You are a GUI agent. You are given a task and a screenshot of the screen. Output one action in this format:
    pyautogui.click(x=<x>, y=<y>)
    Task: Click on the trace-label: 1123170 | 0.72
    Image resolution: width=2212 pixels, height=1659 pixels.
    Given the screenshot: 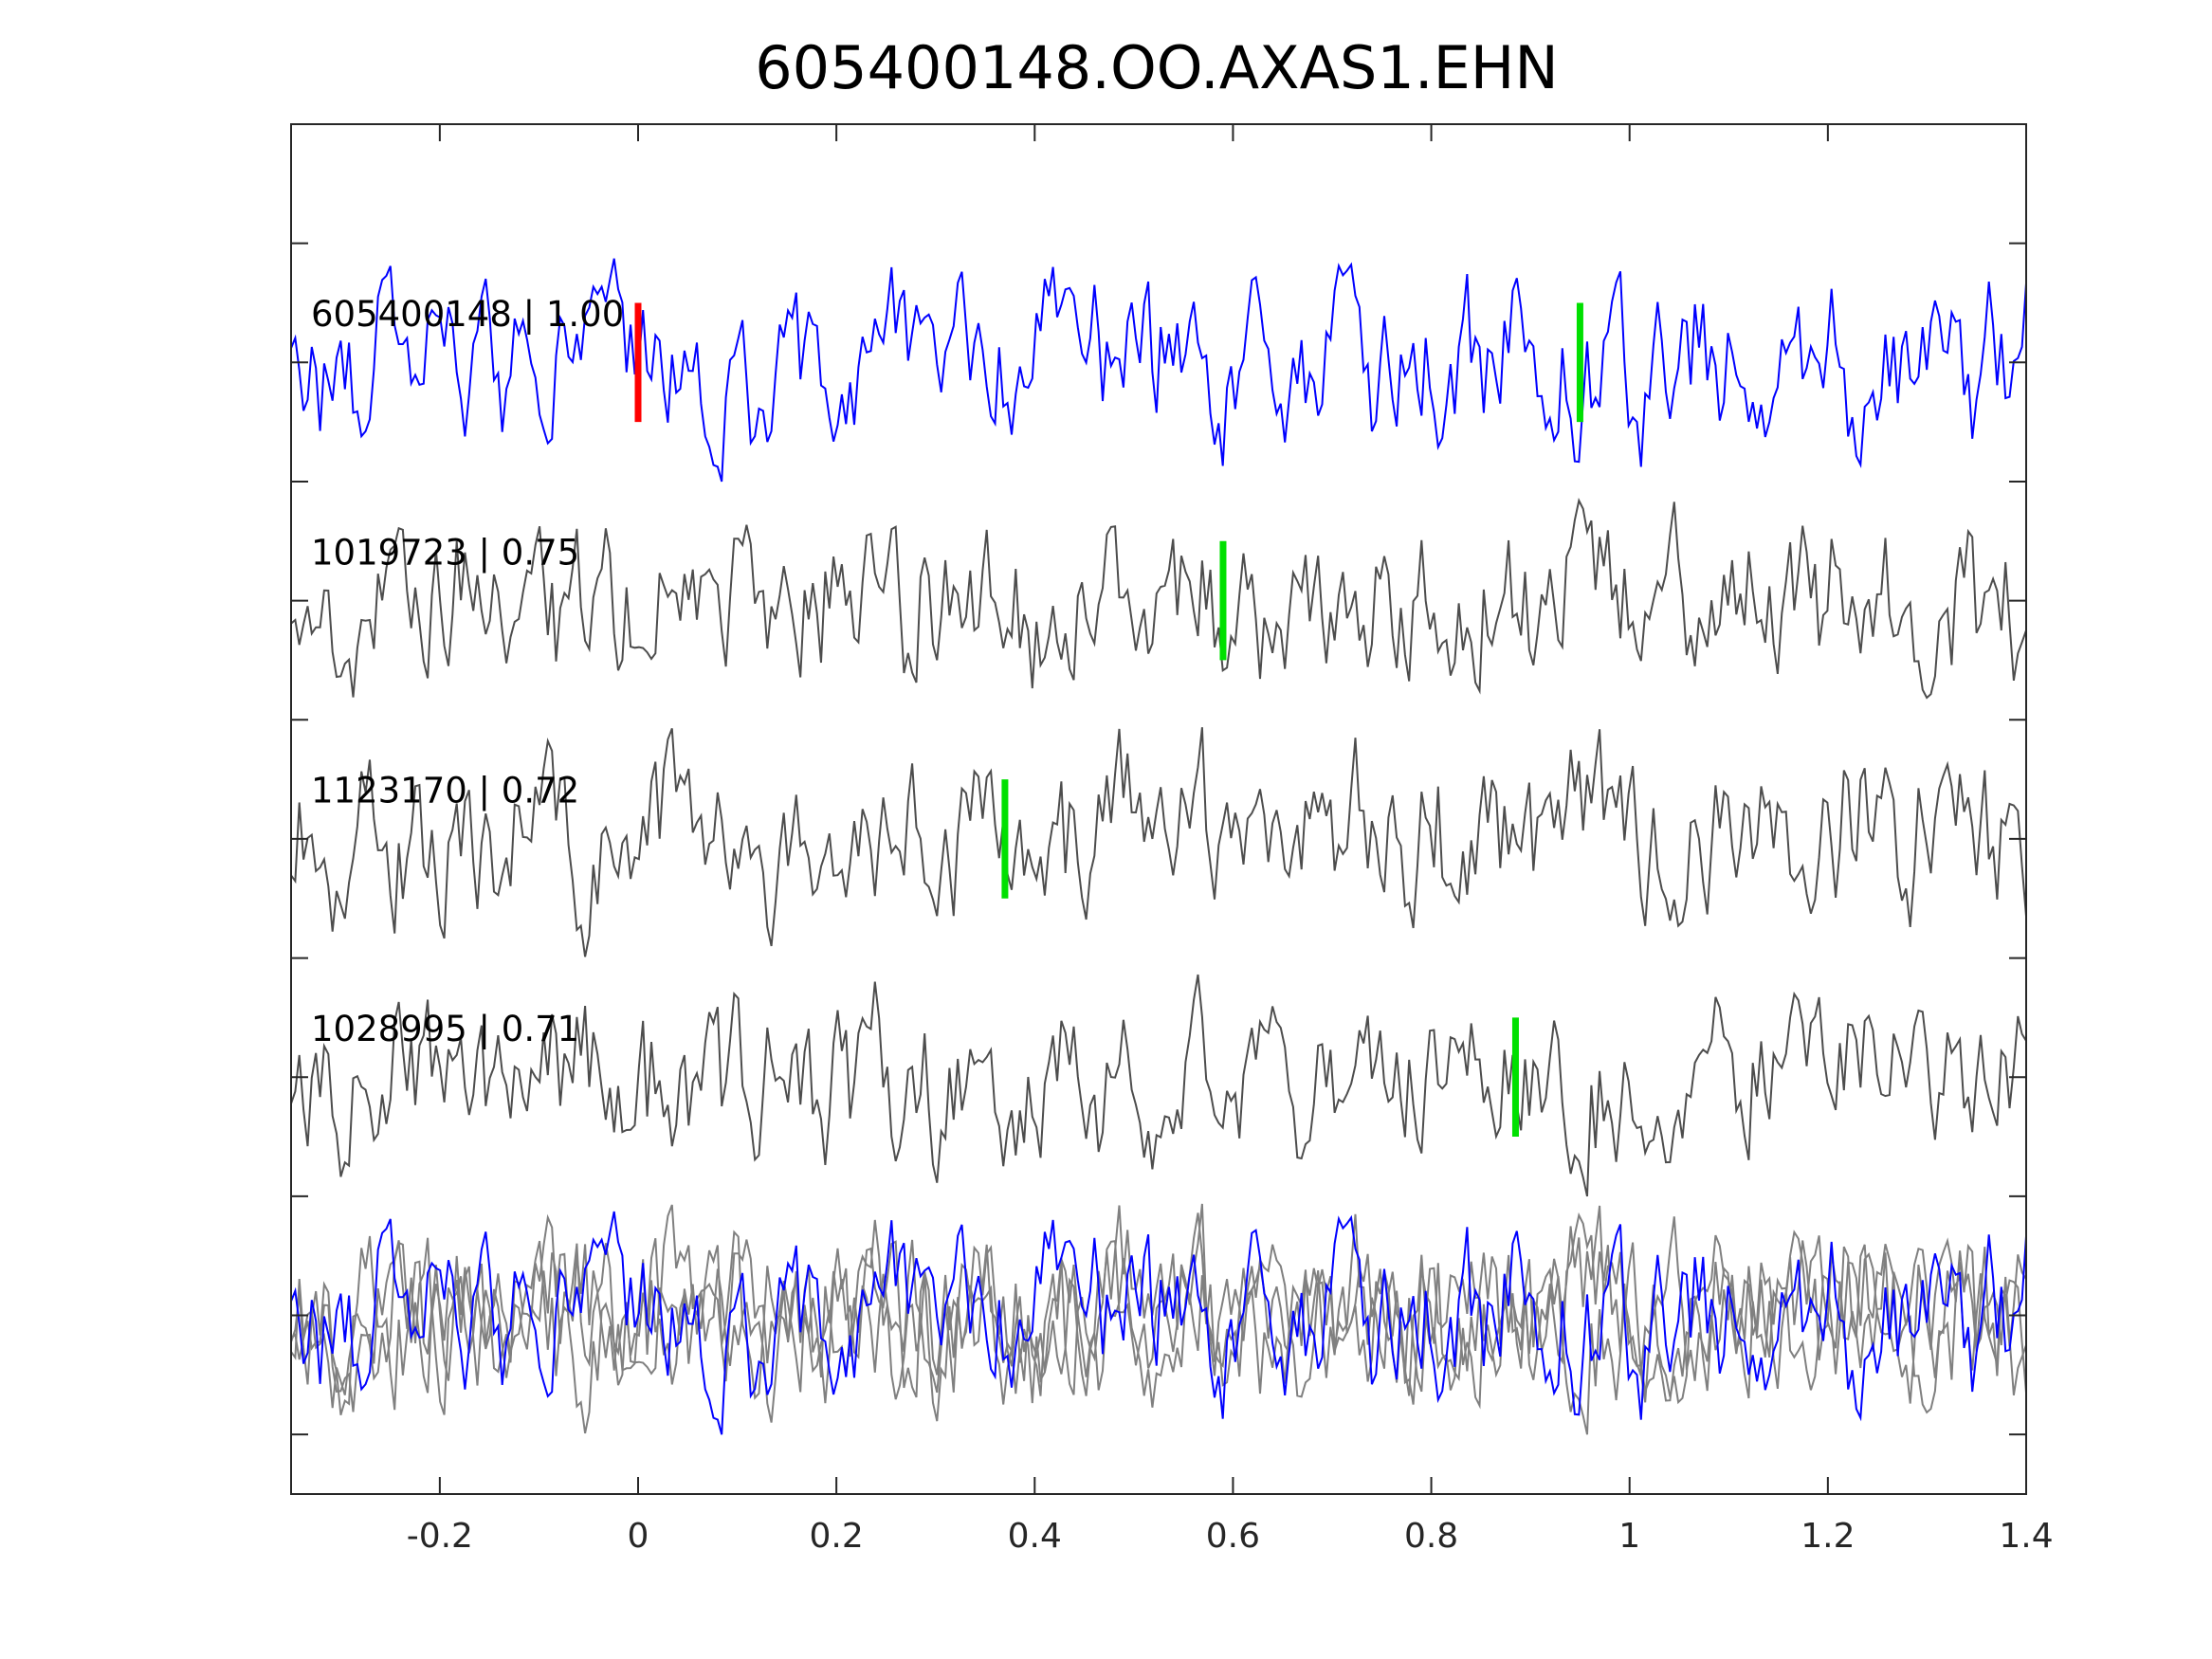 What is the action you would take?
    pyautogui.click(x=445, y=791)
    